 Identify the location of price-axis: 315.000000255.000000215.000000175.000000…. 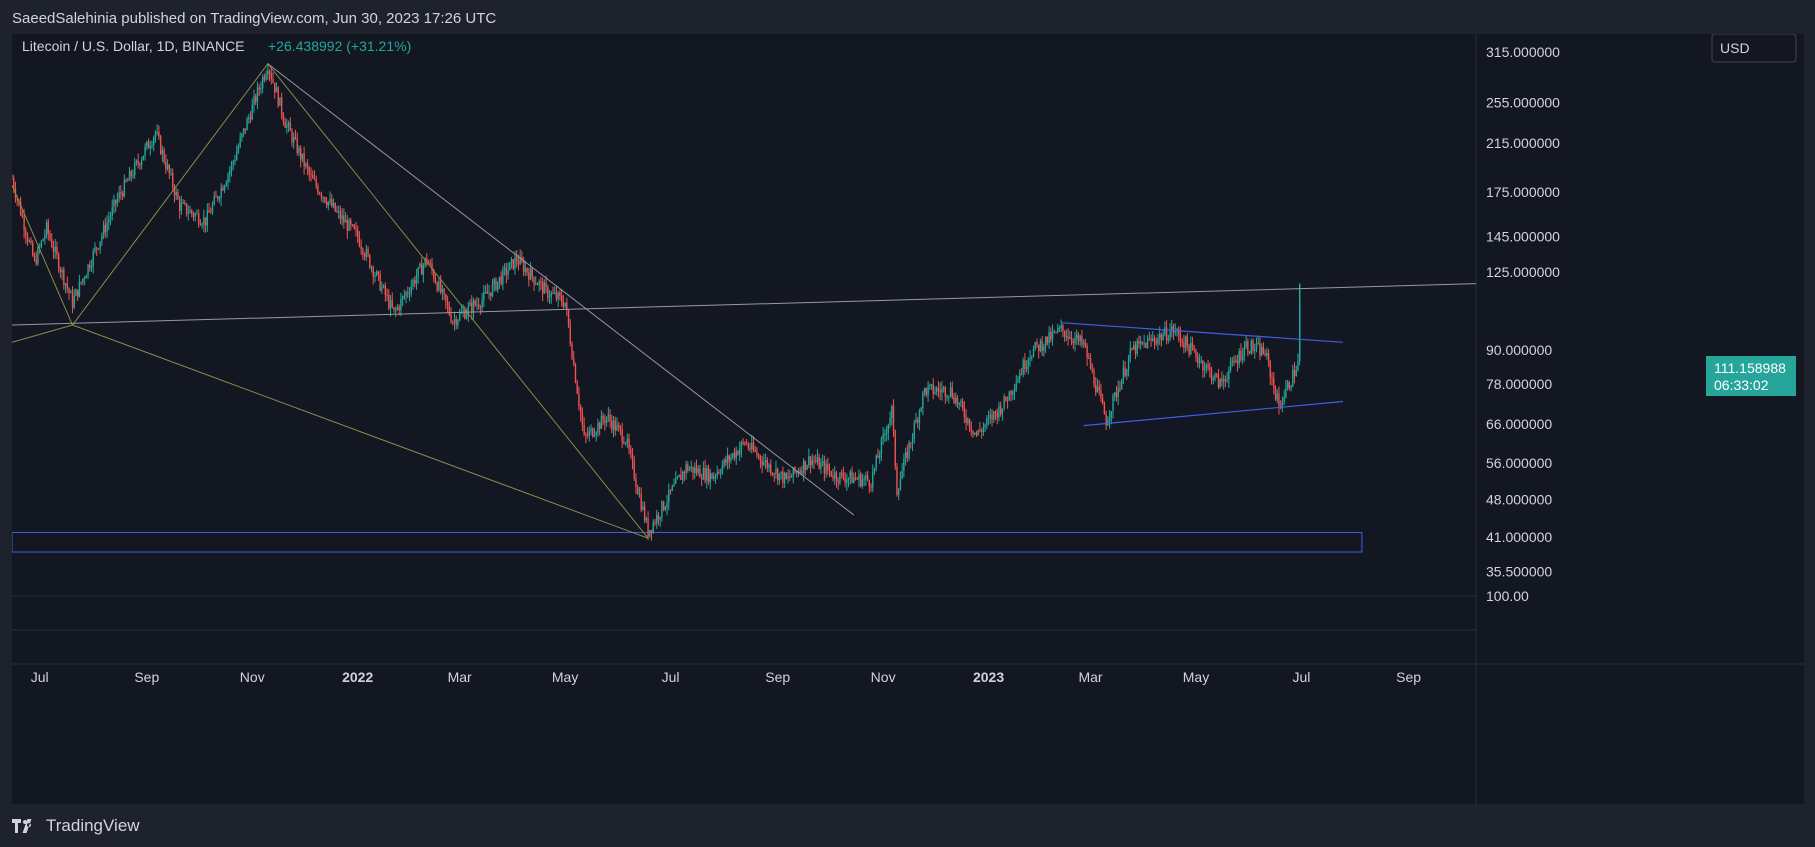
(1523, 324).